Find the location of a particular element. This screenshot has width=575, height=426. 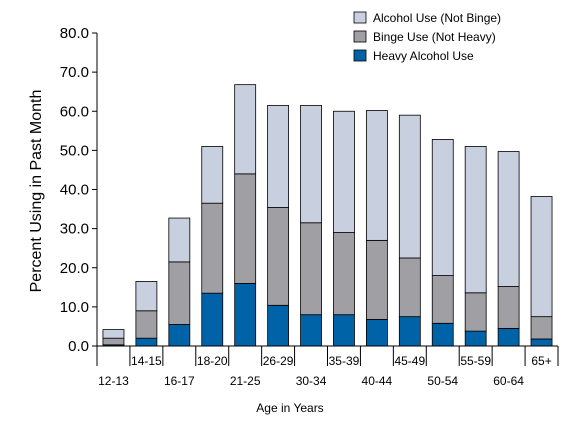

bar-18-20-heavy is located at coordinates (212, 319).